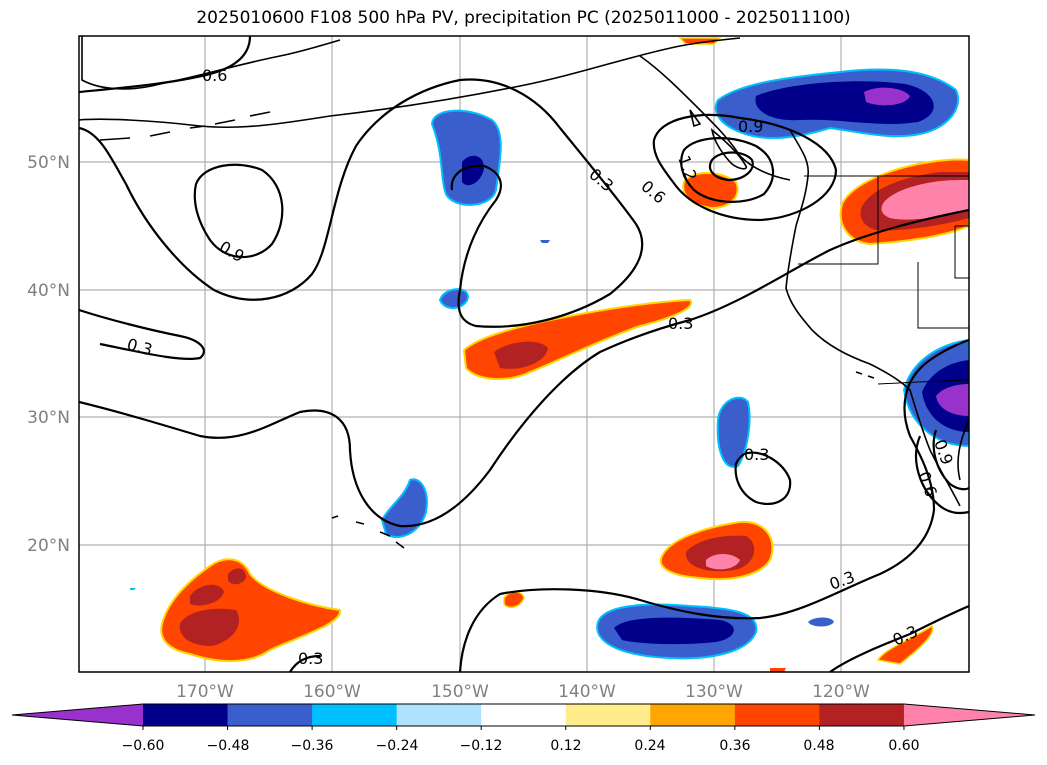  What do you see at coordinates (695, 118) in the screenshot?
I see `queen-charlotte` at bounding box center [695, 118].